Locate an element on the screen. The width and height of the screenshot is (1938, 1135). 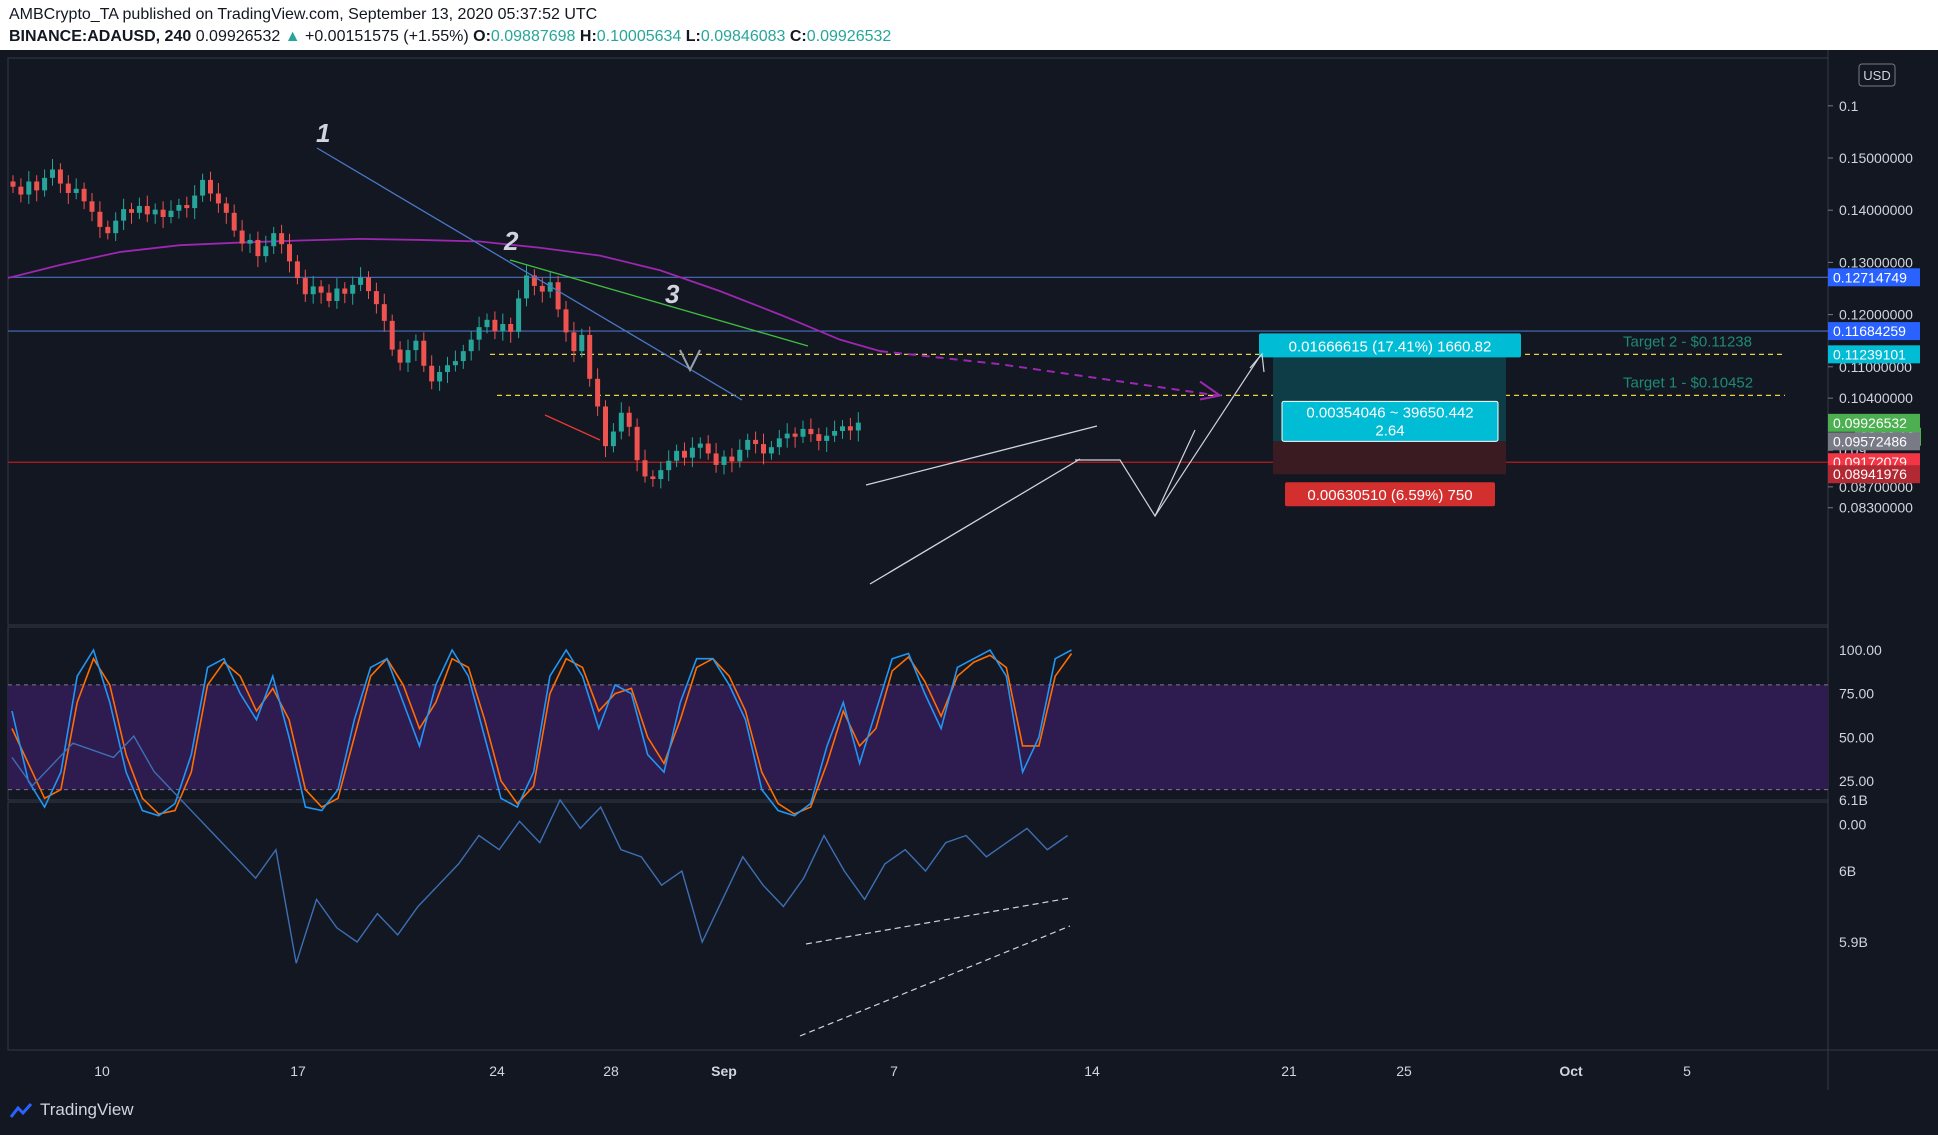
close-value: 0.09926532 is located at coordinates (849, 36).